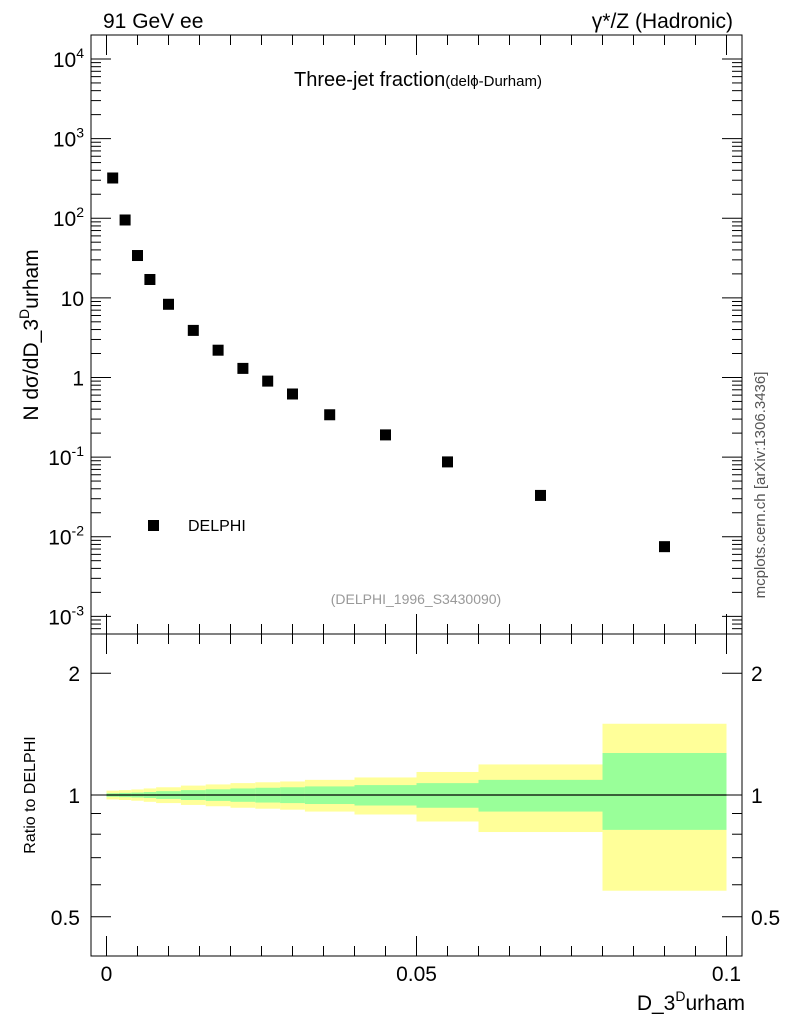  I want to click on legend: DELPHI, so click(197, 526).